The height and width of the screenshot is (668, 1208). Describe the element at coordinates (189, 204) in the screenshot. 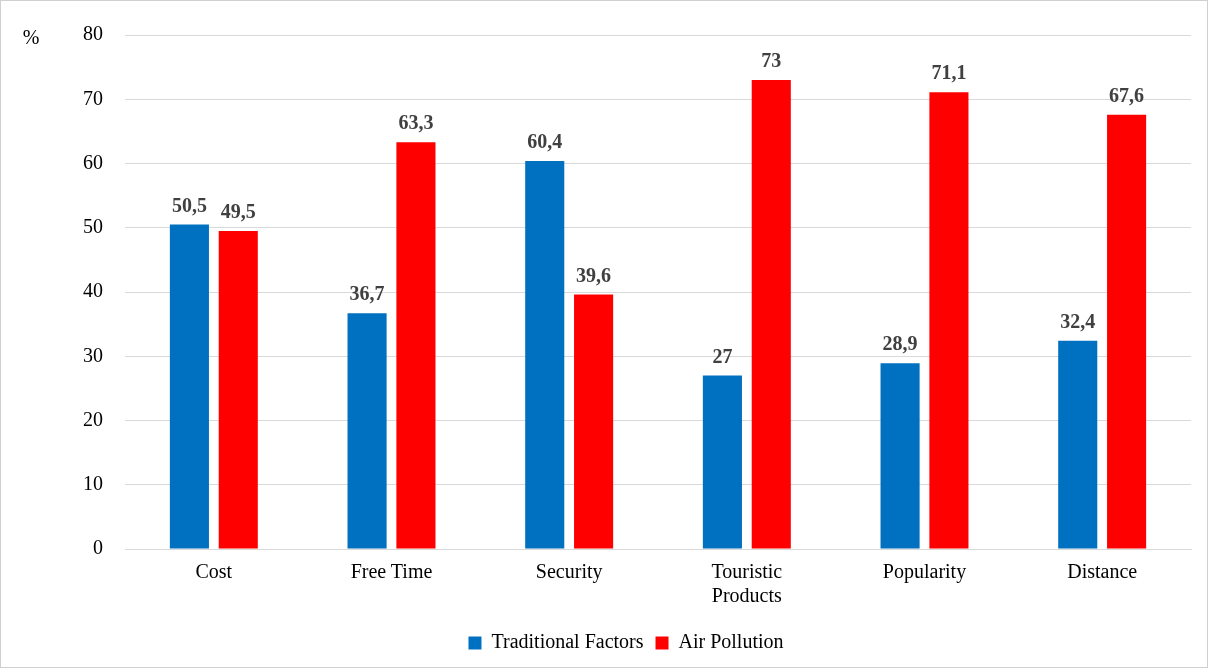

I see `data-label: 50,5` at that location.